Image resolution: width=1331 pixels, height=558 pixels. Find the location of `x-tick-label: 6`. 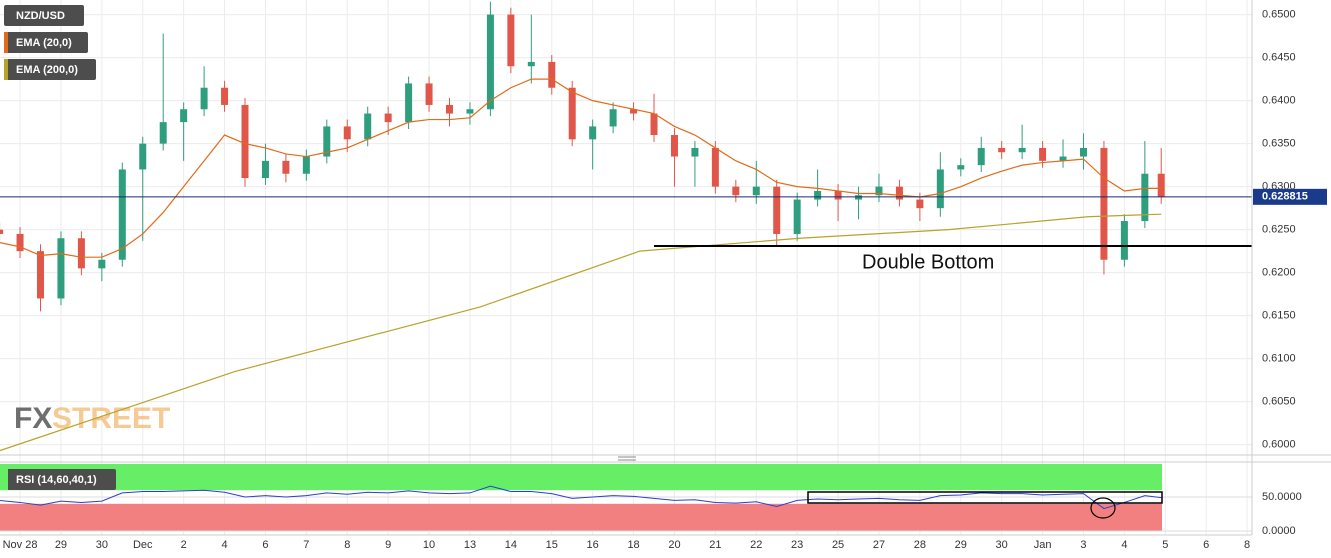

x-tick-label: 6 is located at coordinates (265, 545).